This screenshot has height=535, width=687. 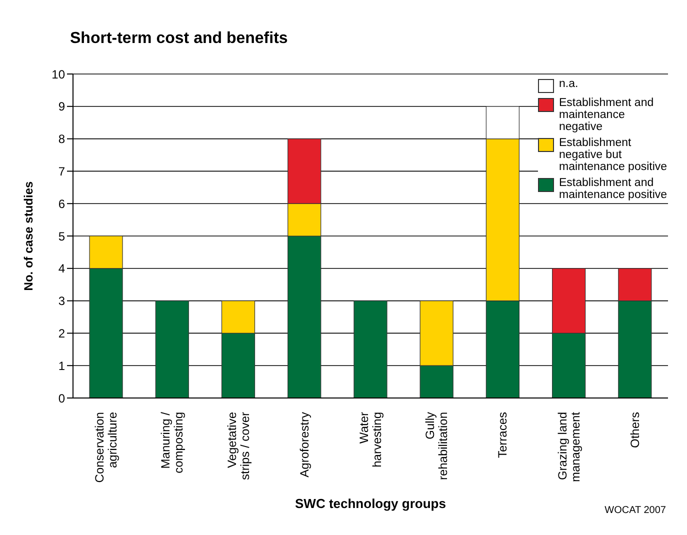 I want to click on y-tick-label: 9, so click(x=62, y=107).